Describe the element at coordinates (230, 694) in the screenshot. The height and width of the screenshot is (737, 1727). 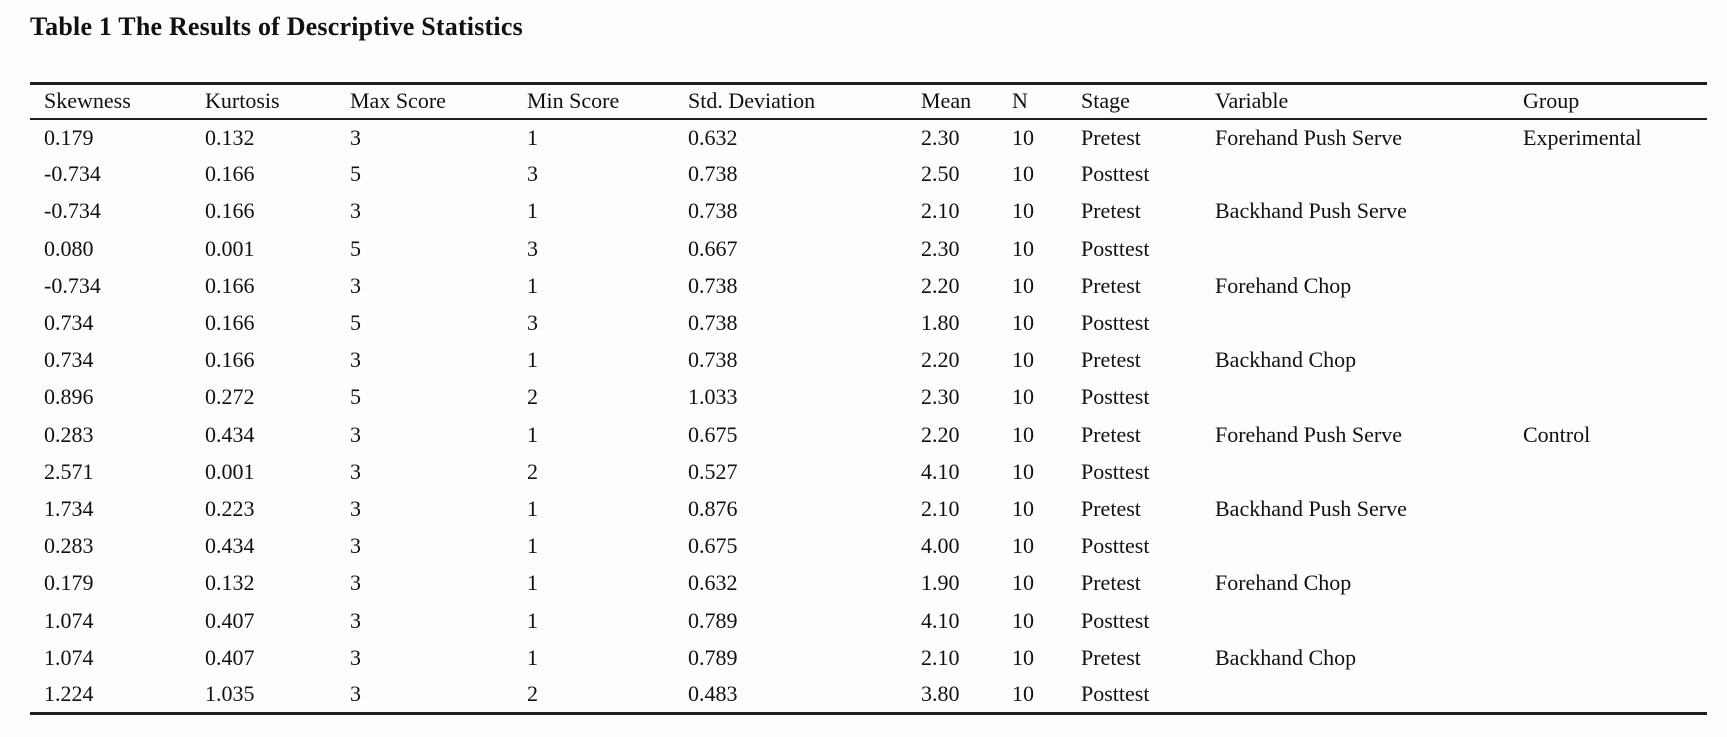
I see `table-cell: 1.035` at that location.